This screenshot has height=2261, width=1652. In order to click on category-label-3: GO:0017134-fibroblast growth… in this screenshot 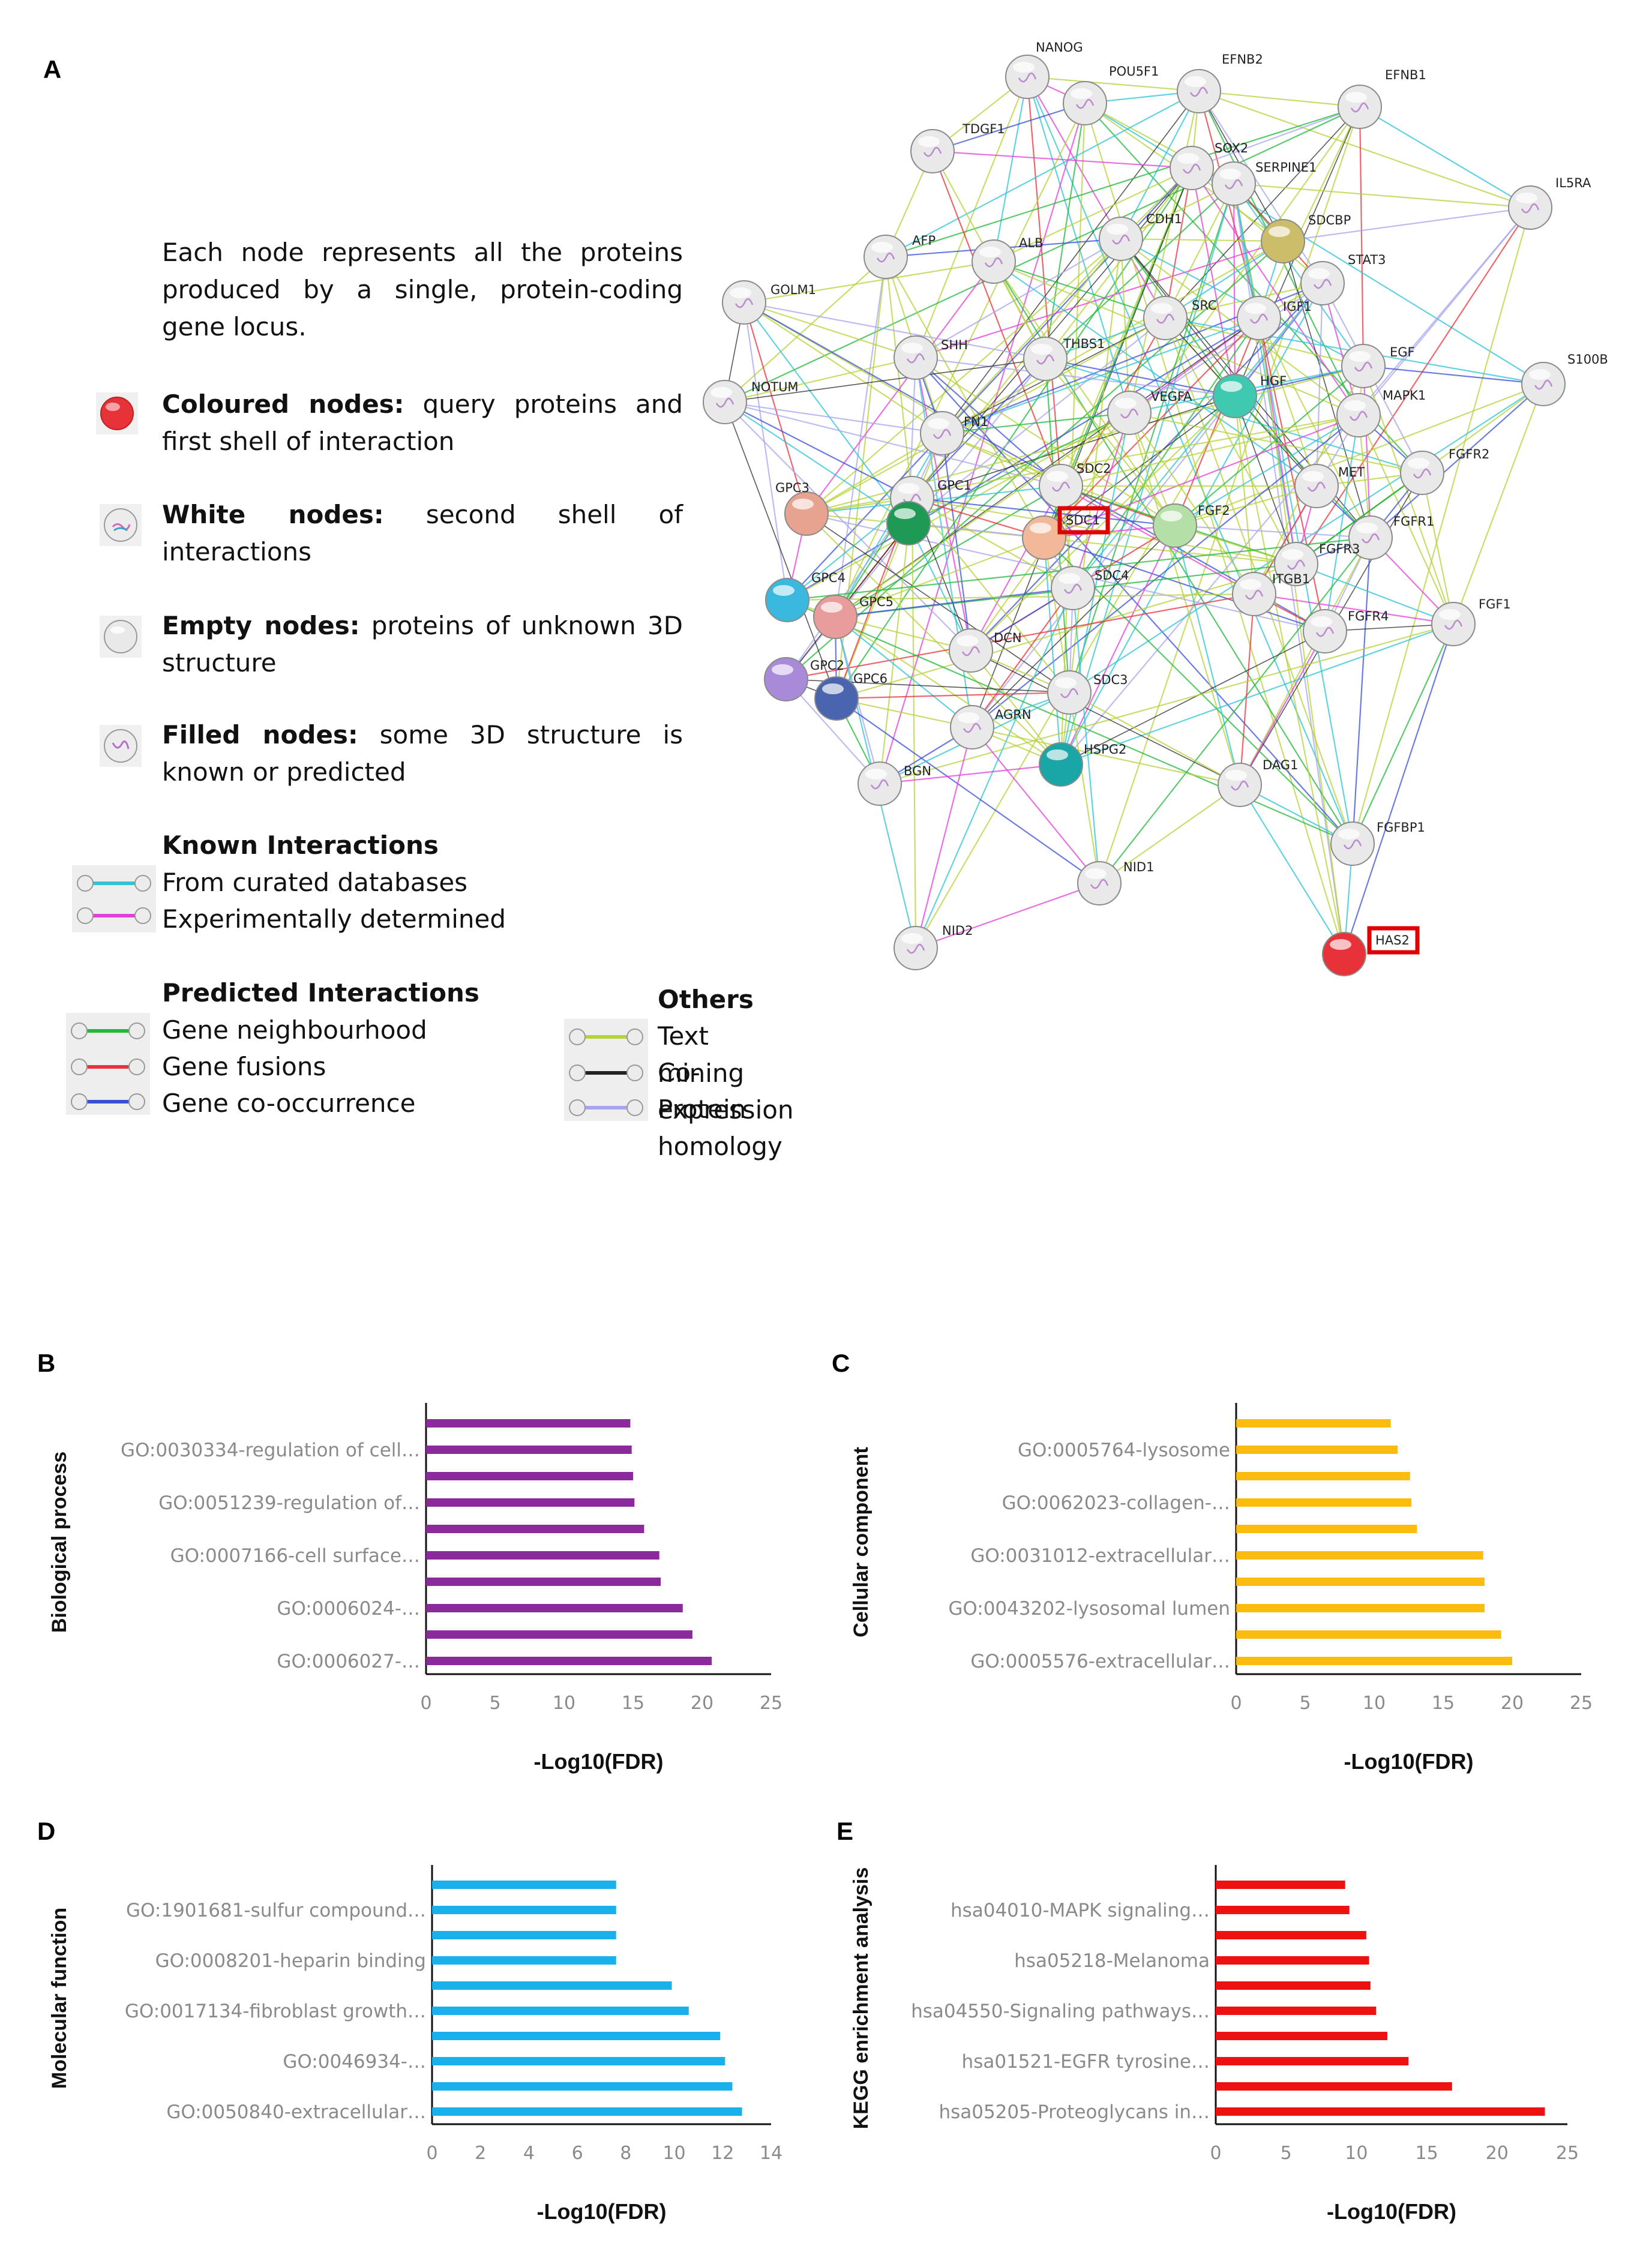, I will do `click(275, 2011)`.